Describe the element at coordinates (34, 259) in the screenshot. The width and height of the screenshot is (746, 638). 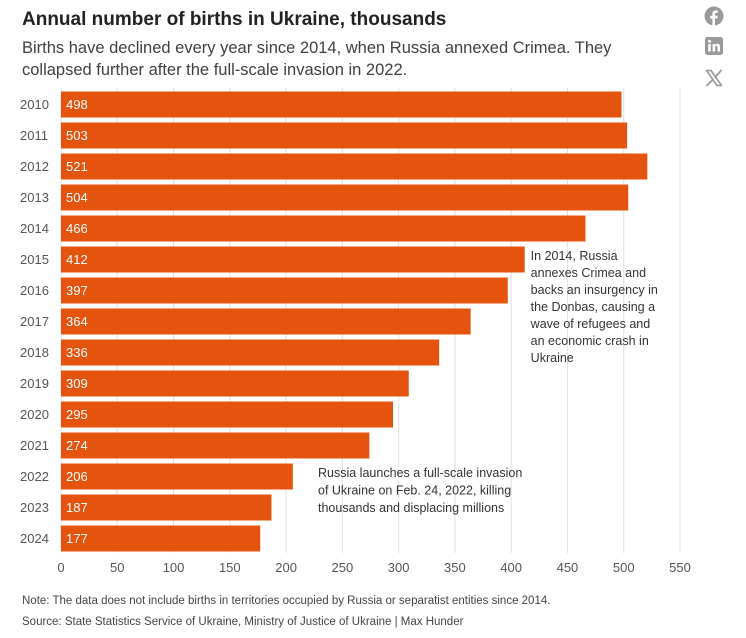
I see `y-category-label: 2015` at that location.